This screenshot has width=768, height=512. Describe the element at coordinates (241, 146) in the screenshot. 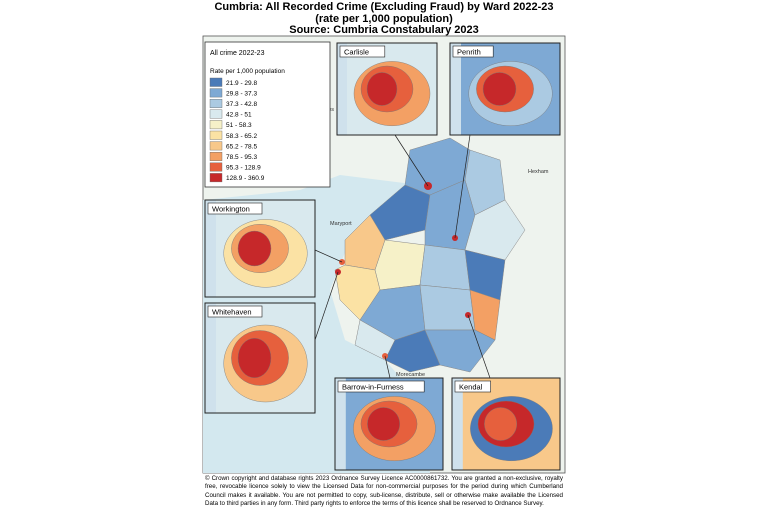

I see `legend-label: 65.2 - 78.5` at that location.